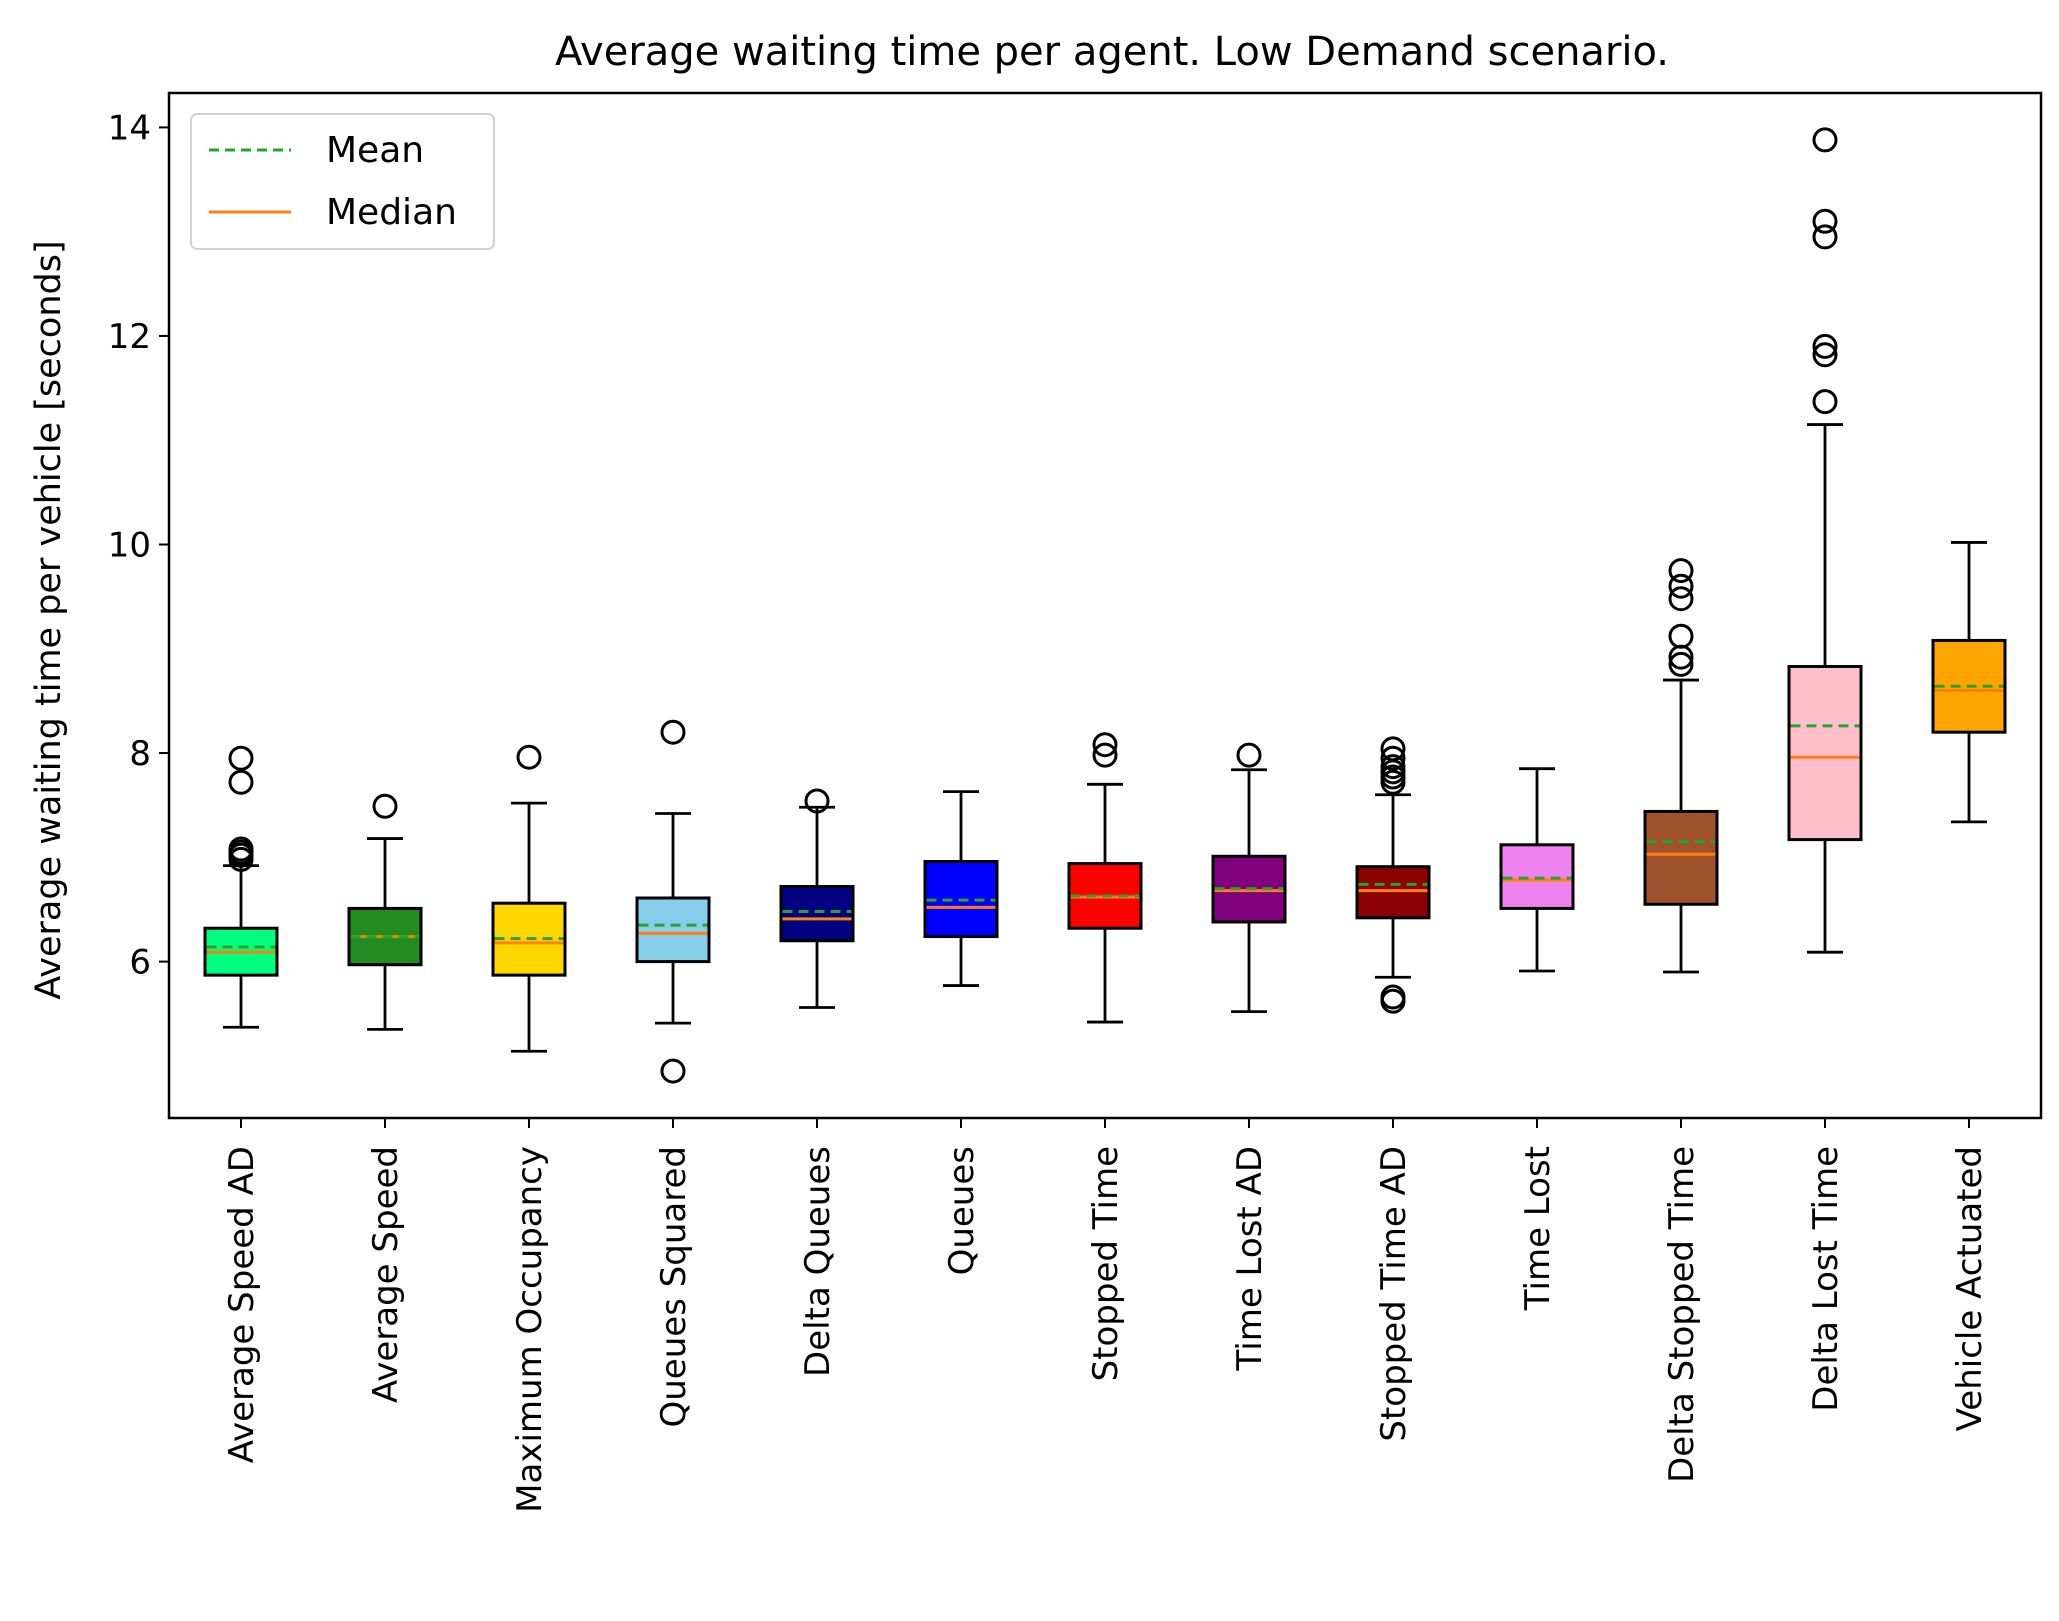  I want to click on y-tick-label: 8, so click(140, 754).